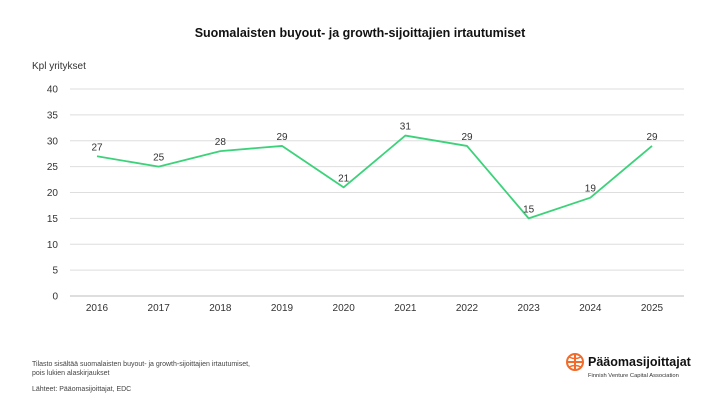  Describe the element at coordinates (282, 308) in the screenshot. I see `x-tick-label: 2019` at that location.